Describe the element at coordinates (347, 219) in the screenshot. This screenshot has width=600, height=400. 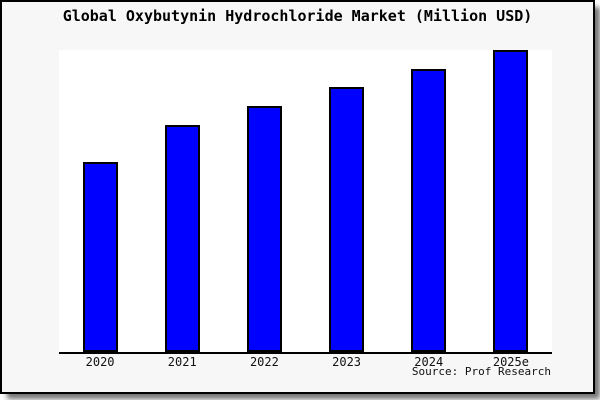
I see `bar-2023` at that location.